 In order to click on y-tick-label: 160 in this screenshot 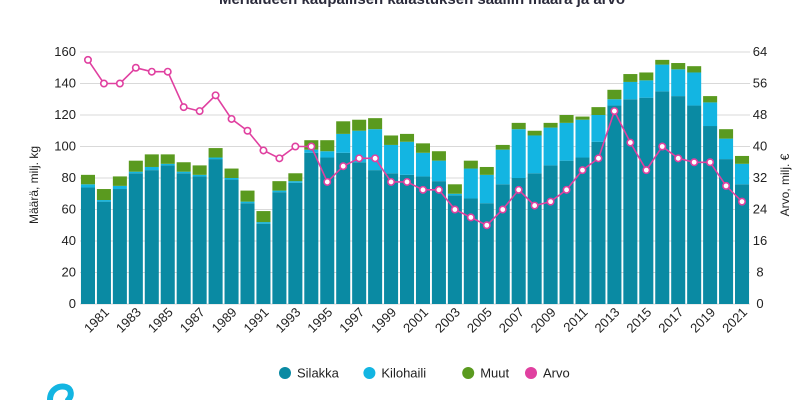, I will do `click(65, 51)`.